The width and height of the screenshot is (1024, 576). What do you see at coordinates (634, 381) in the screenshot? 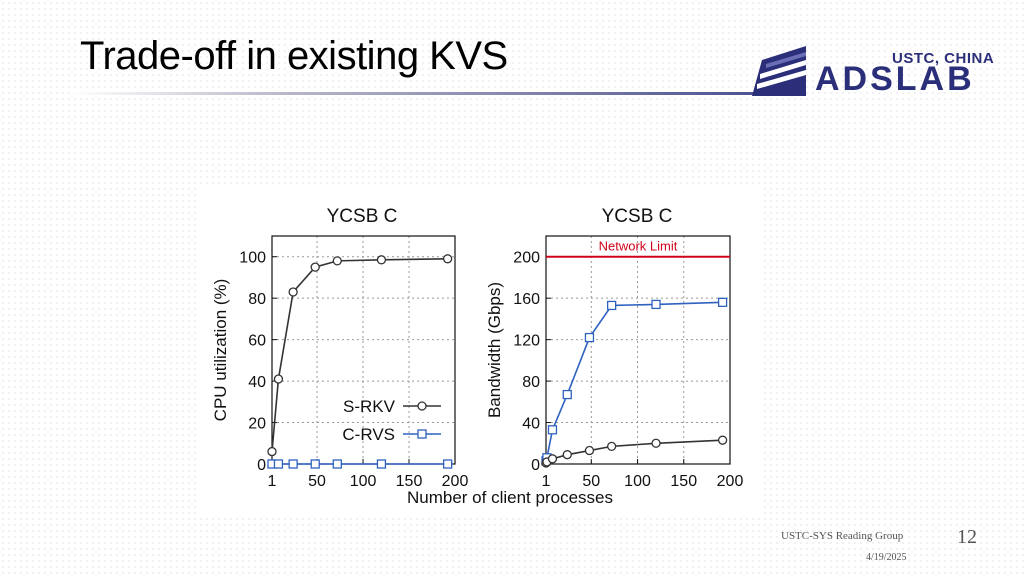
I see `series-line-c-rvs` at bounding box center [634, 381].